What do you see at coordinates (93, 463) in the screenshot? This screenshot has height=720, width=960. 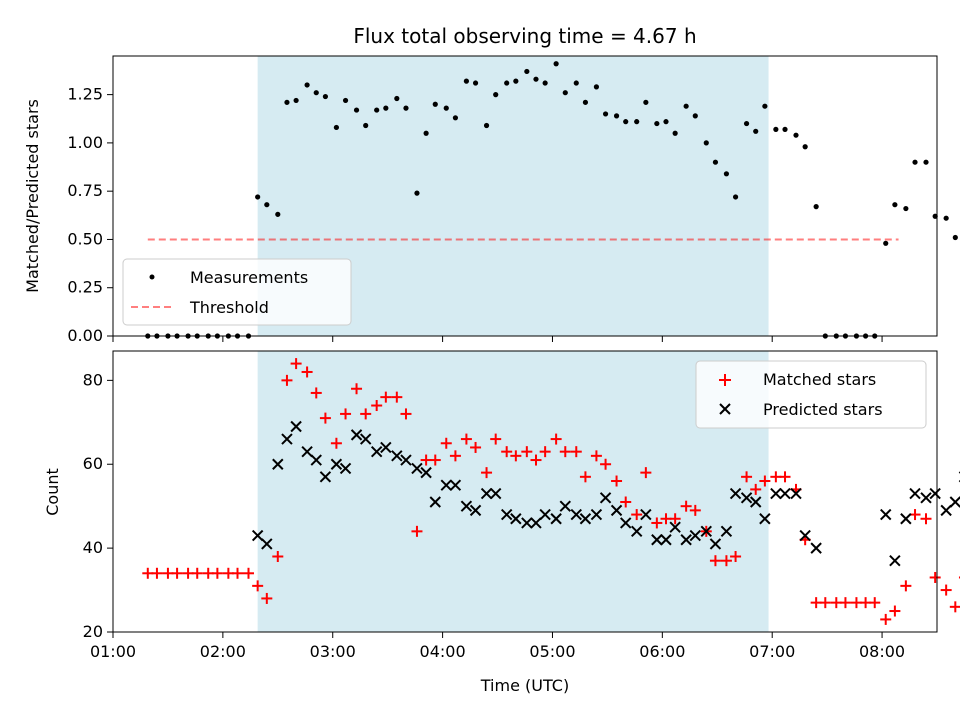 I see `y-tick-label: 60` at bounding box center [93, 463].